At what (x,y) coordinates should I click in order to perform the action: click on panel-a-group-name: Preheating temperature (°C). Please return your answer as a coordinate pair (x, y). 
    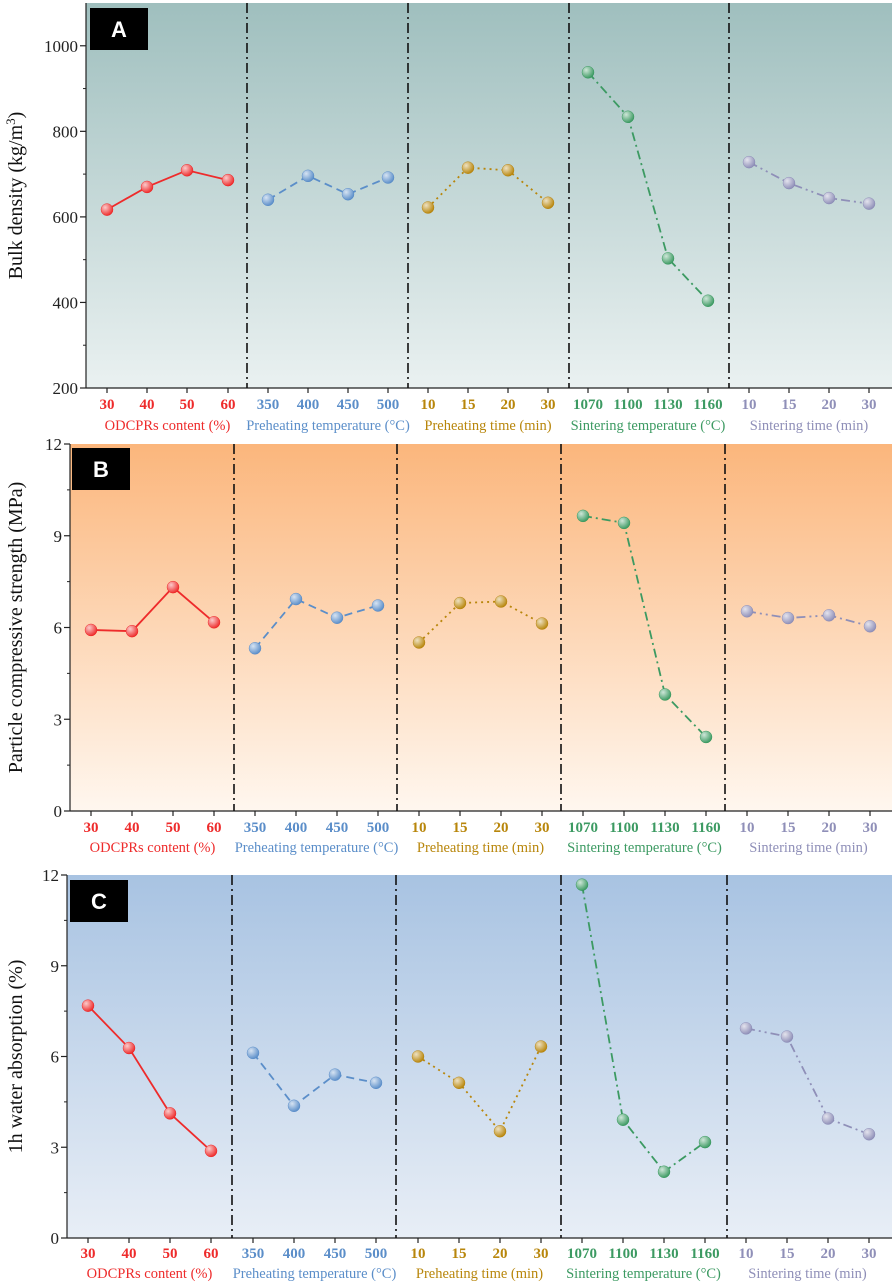
    Looking at the image, I should click on (328, 426).